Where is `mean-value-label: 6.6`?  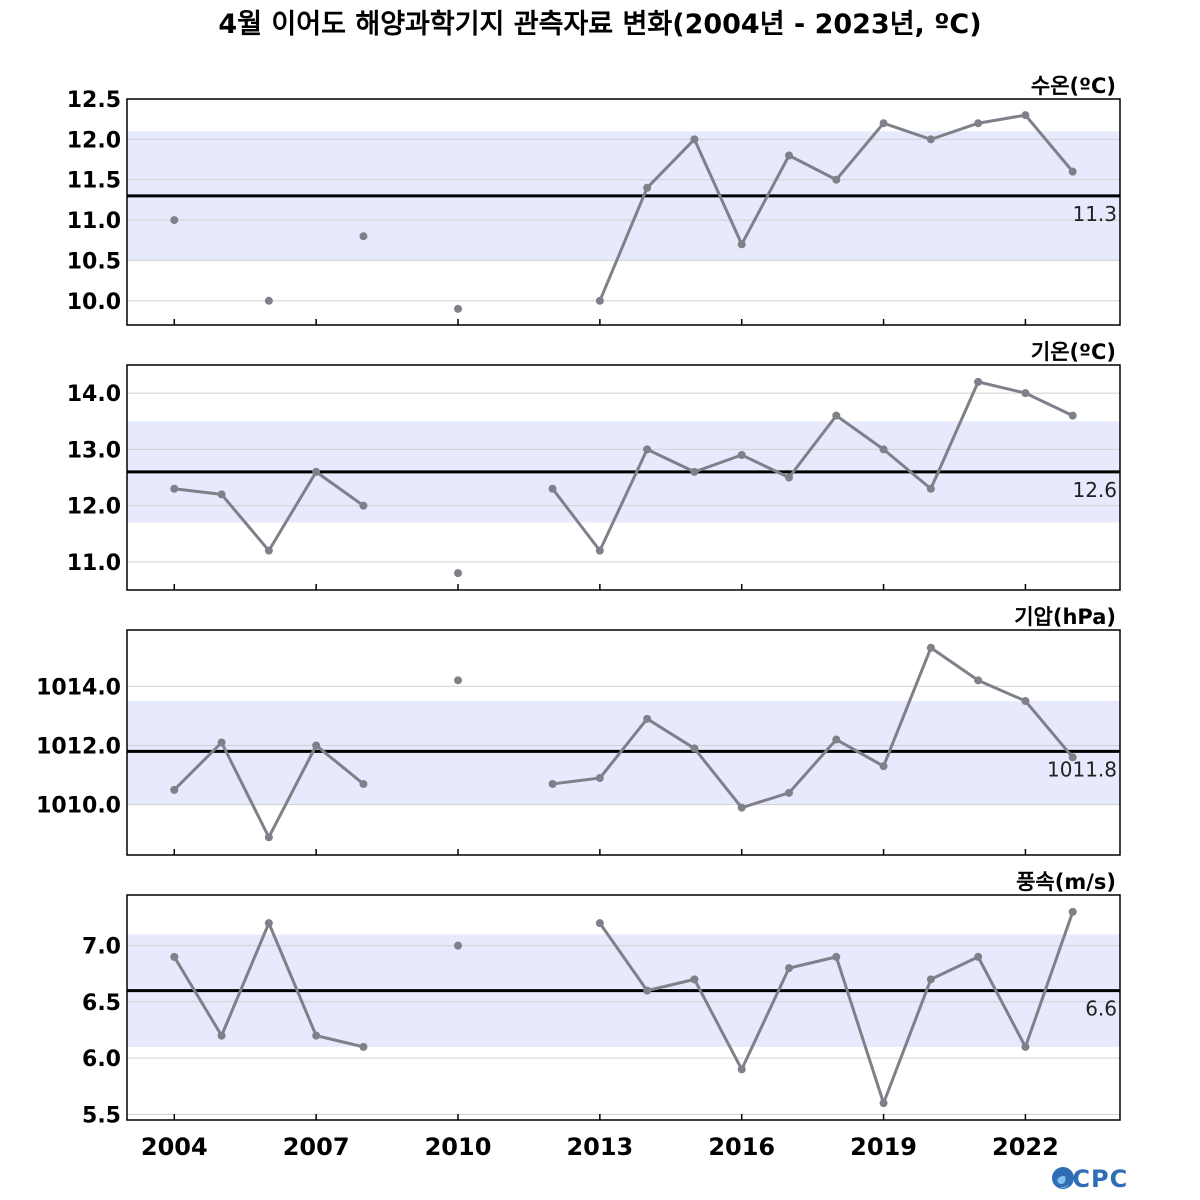
mean-value-label: 6.6 is located at coordinates (1101, 1009).